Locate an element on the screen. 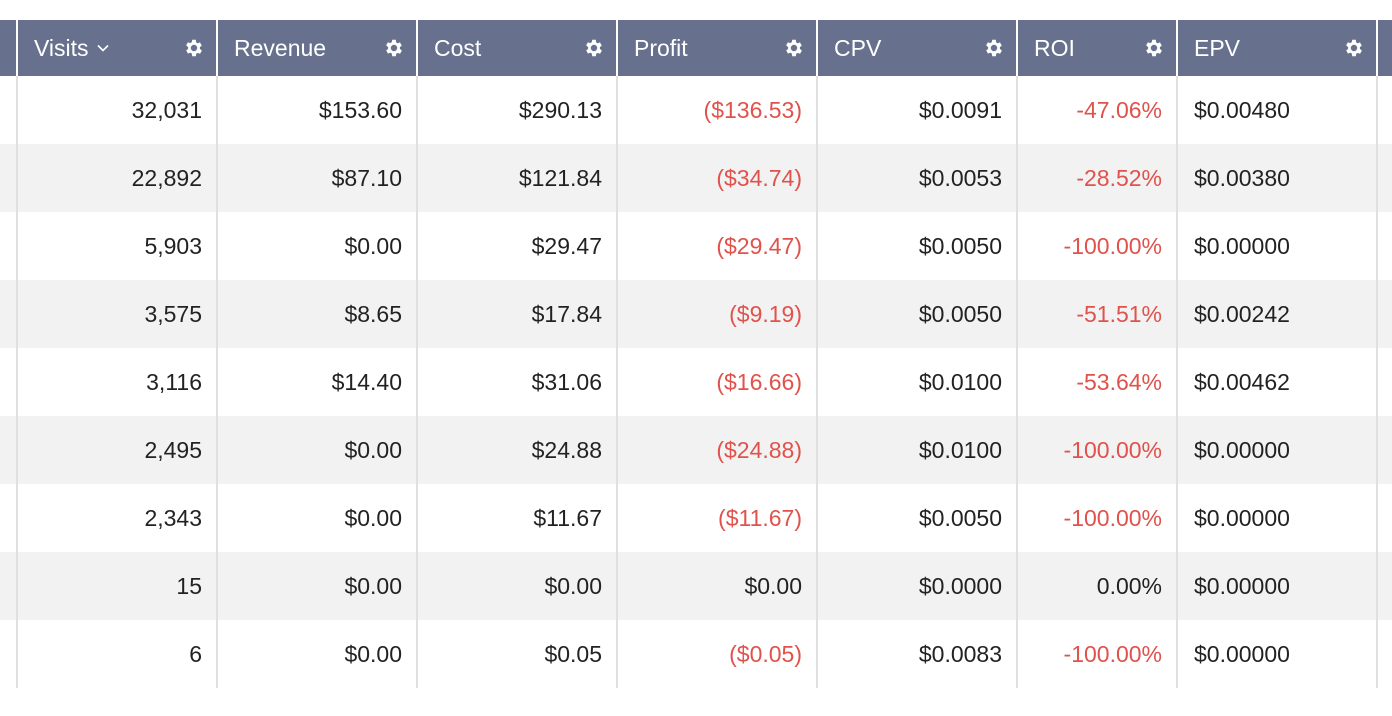 The width and height of the screenshot is (1392, 716). column-header-roi: ROI is located at coordinates (1097, 48).